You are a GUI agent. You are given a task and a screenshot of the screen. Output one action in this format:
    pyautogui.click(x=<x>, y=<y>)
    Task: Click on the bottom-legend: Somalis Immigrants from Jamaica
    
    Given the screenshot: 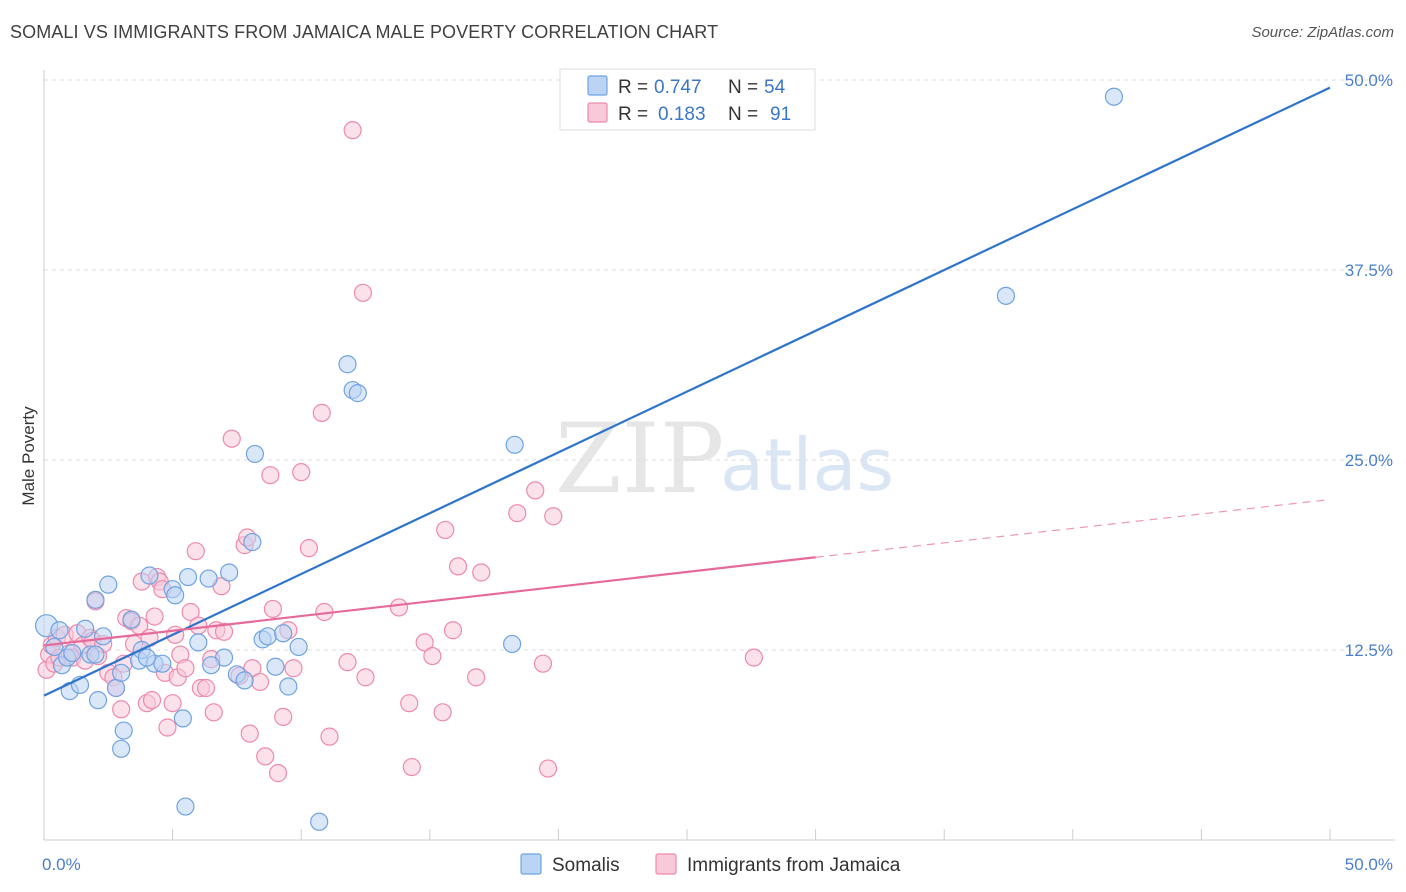 What is the action you would take?
    pyautogui.click(x=710, y=864)
    